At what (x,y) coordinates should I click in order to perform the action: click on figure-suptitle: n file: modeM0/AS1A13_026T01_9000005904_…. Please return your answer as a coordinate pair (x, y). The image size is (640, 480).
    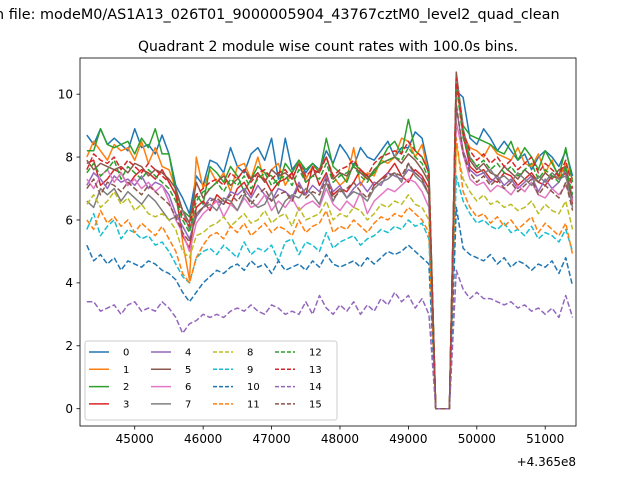
    Looking at the image, I should click on (280, 15).